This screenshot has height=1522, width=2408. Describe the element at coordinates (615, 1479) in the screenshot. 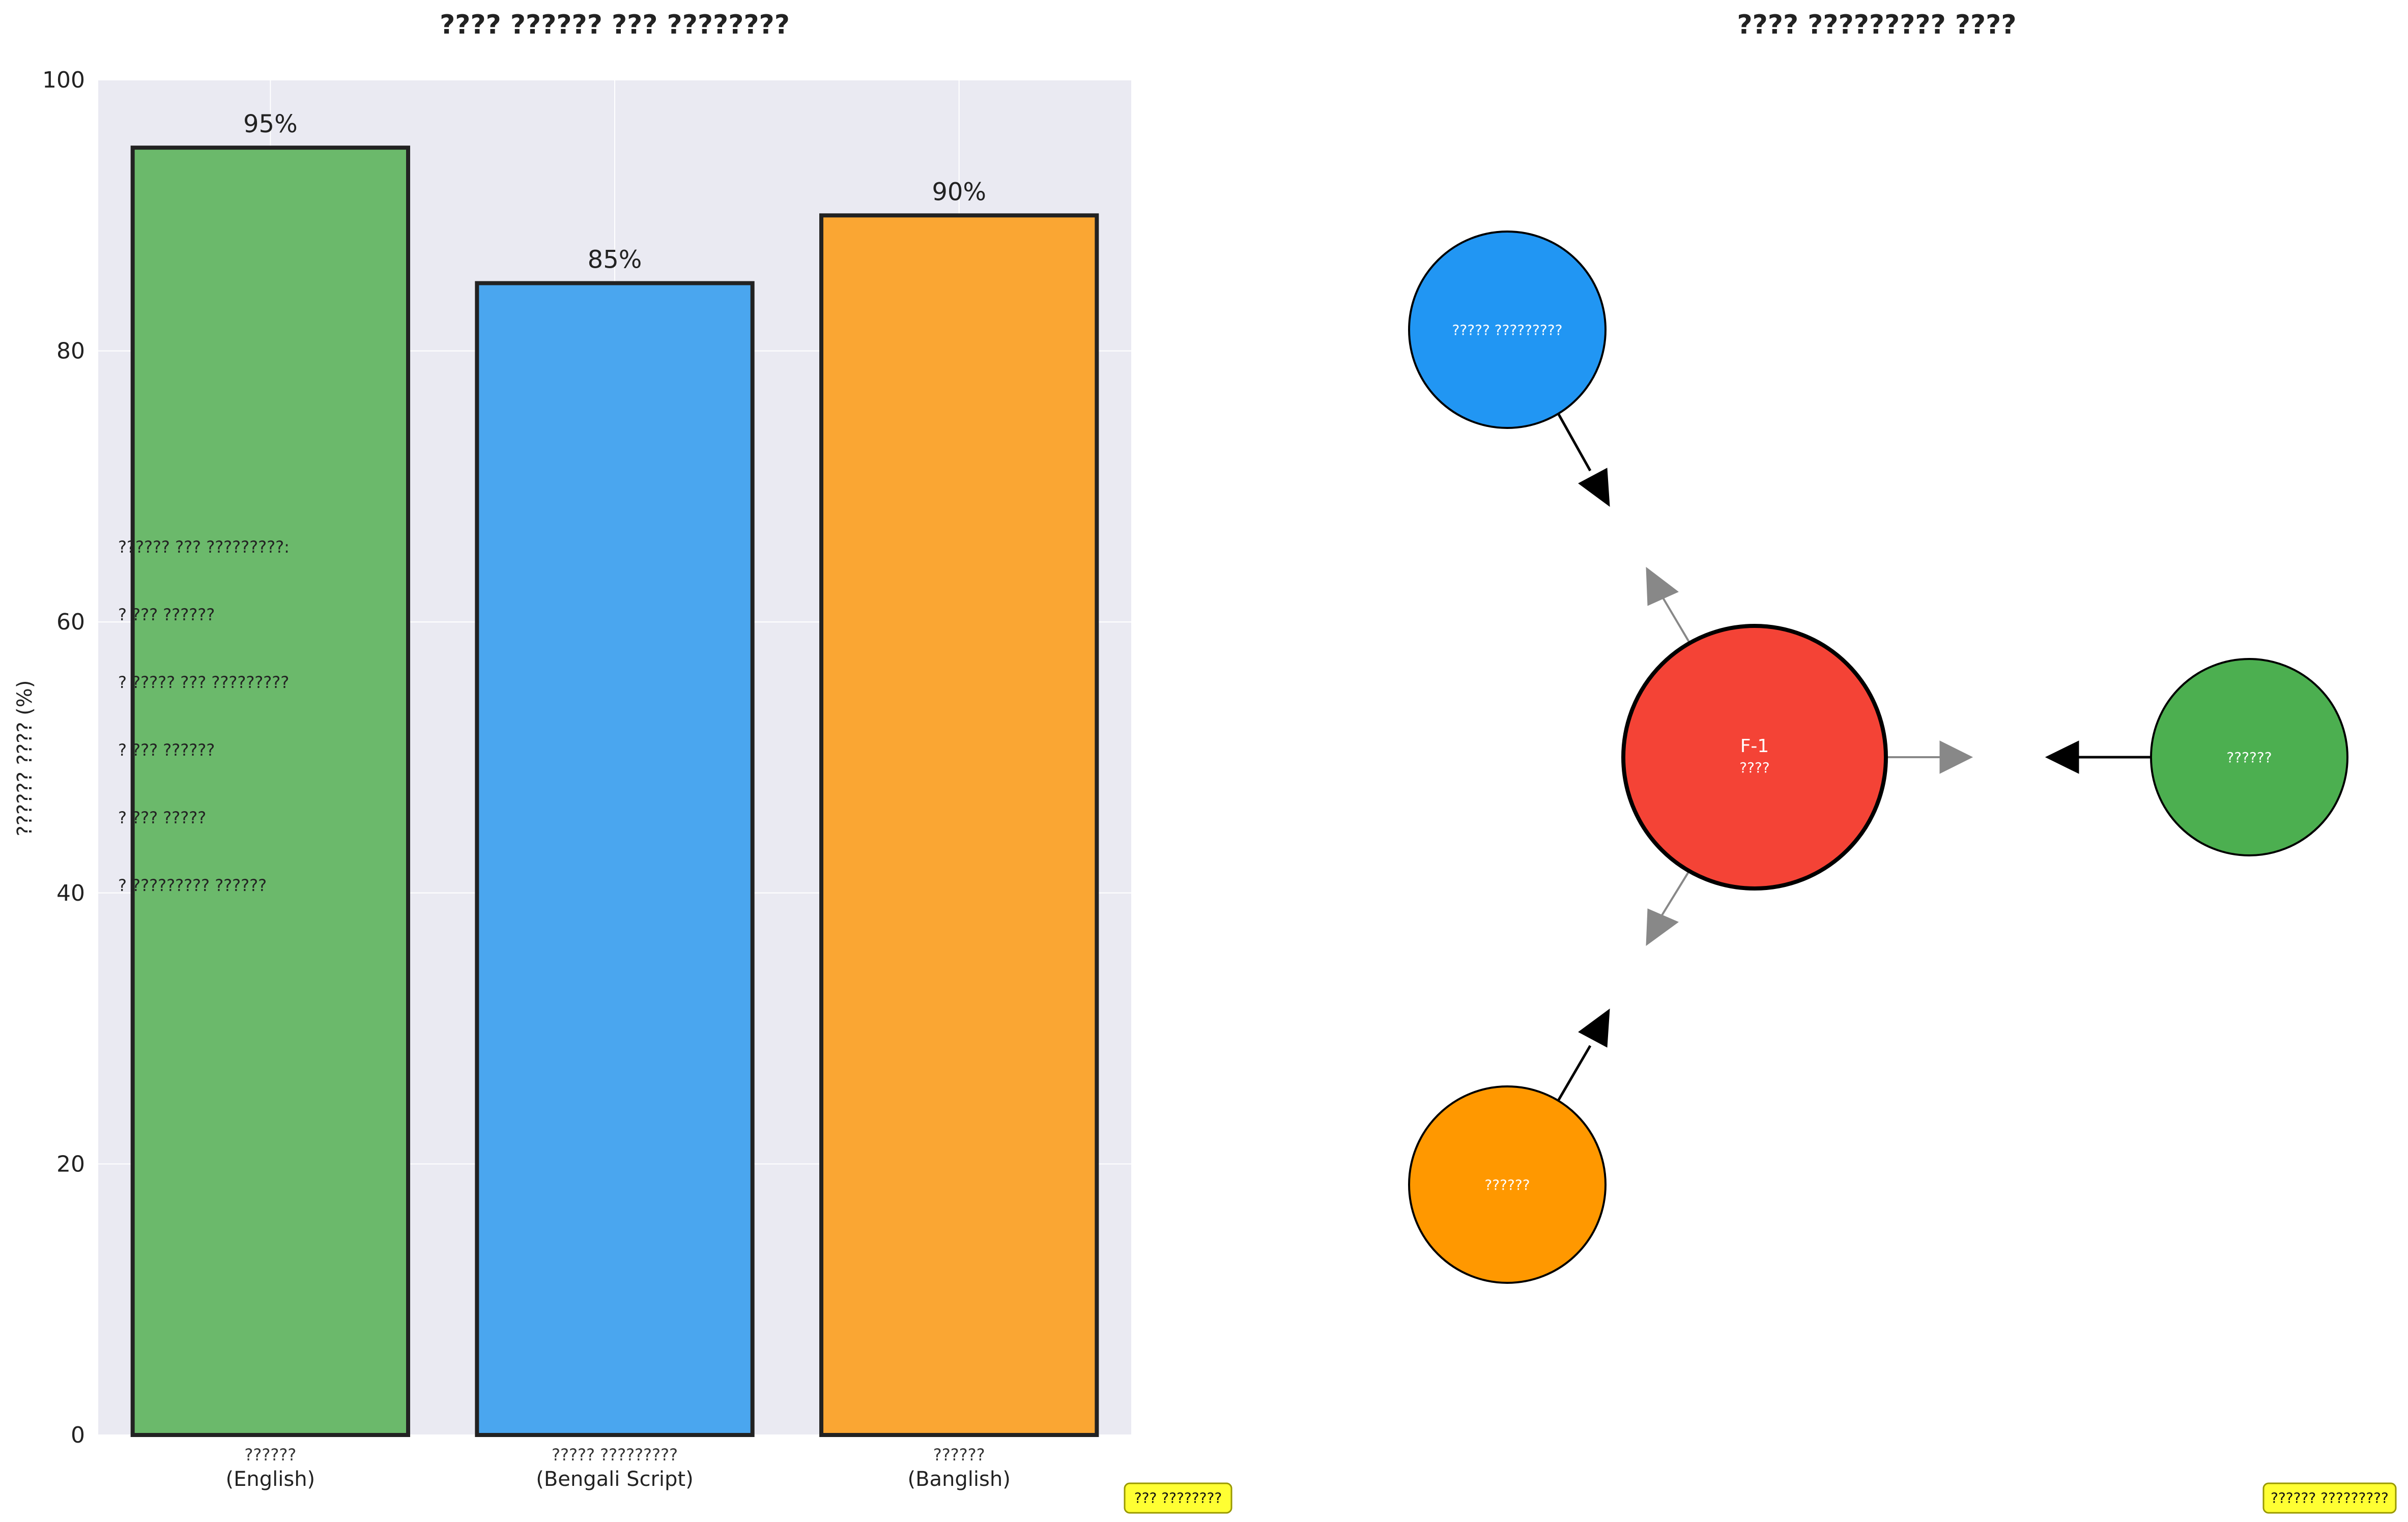

I see `x-tick-label-line2: (Bengali Script)` at that location.